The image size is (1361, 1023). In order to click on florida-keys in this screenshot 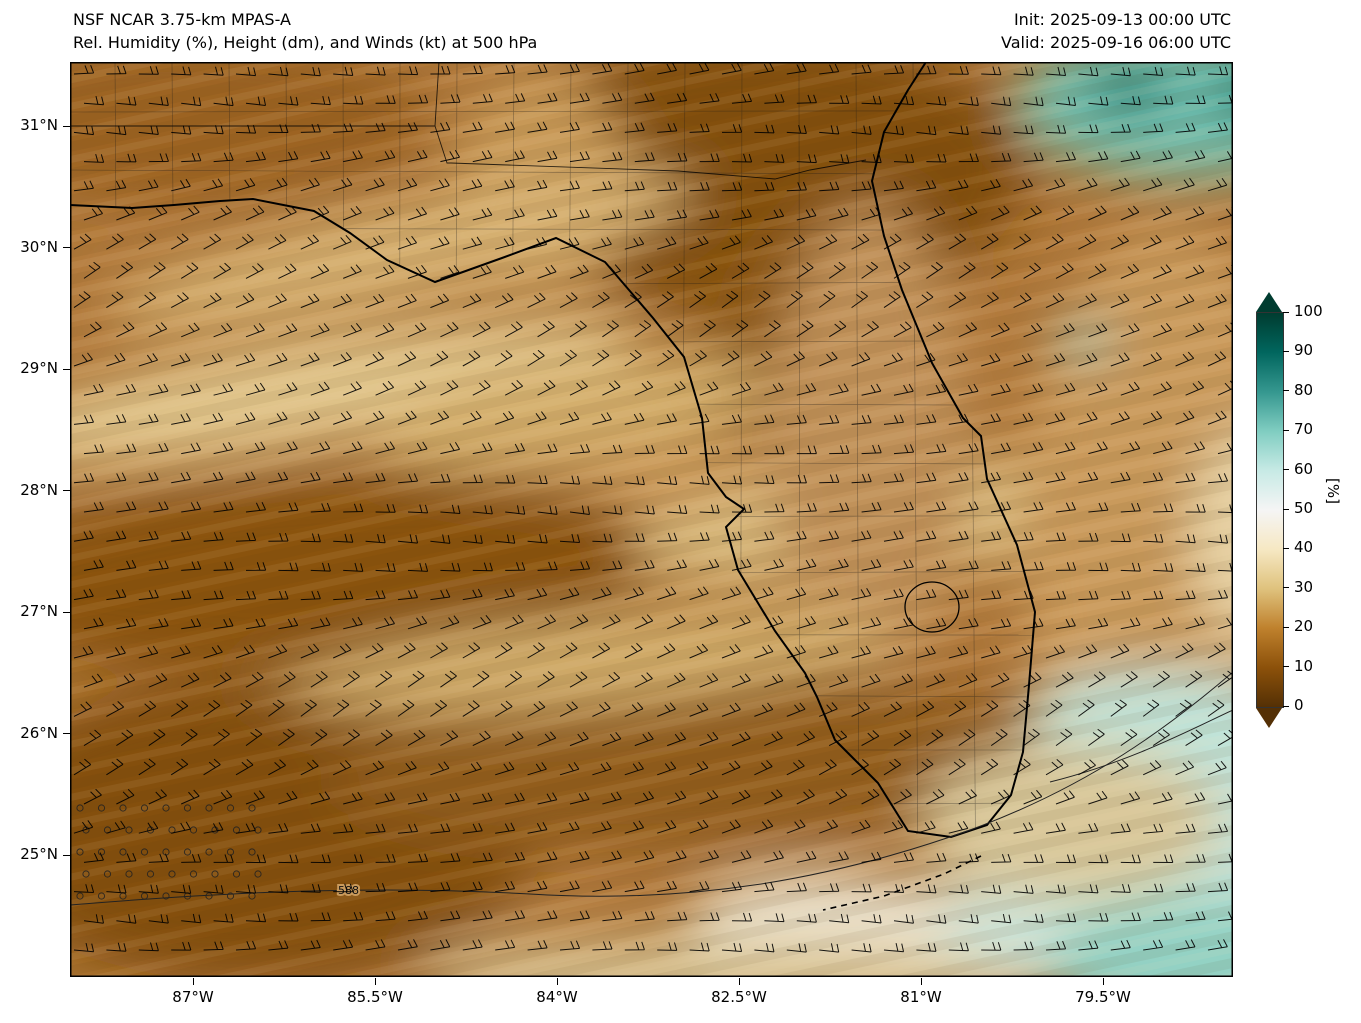, I will do `click(902, 883)`.